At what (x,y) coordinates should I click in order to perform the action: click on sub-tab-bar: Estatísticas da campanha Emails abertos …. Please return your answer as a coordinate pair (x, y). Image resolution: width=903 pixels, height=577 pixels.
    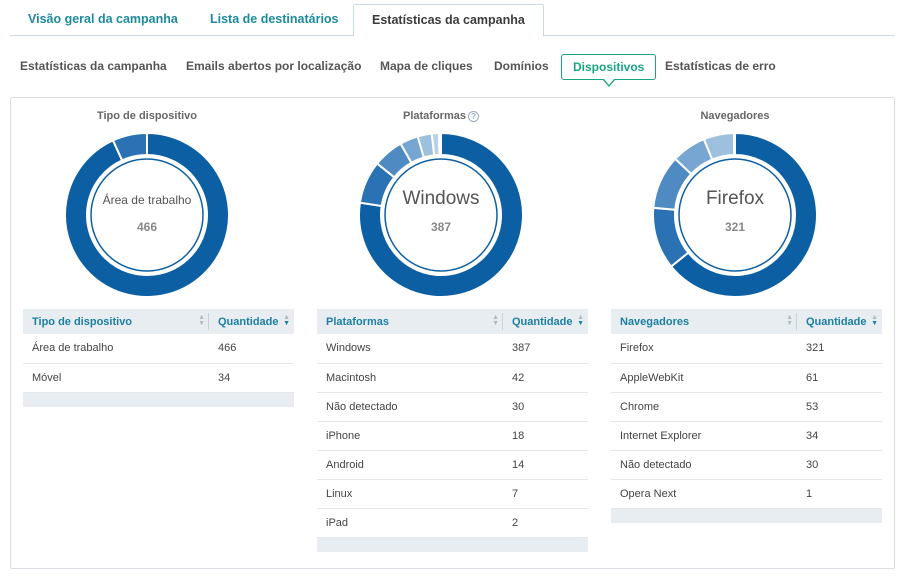
    Looking at the image, I should click on (452, 70).